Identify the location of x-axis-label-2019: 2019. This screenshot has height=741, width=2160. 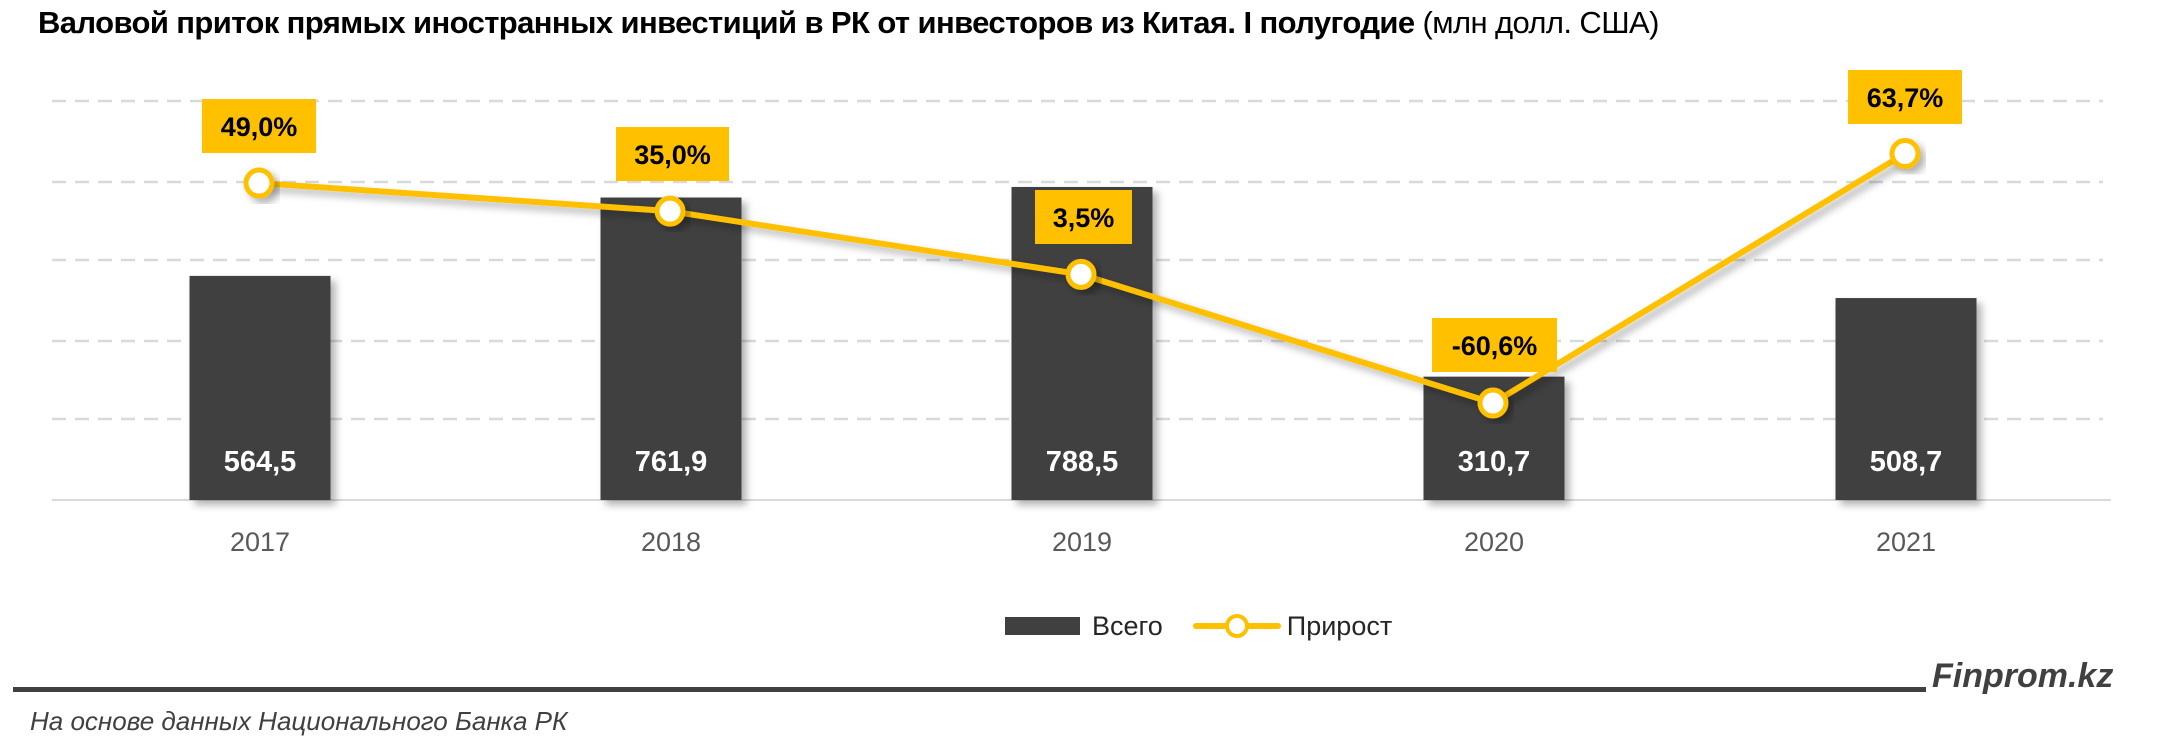
(1082, 542).